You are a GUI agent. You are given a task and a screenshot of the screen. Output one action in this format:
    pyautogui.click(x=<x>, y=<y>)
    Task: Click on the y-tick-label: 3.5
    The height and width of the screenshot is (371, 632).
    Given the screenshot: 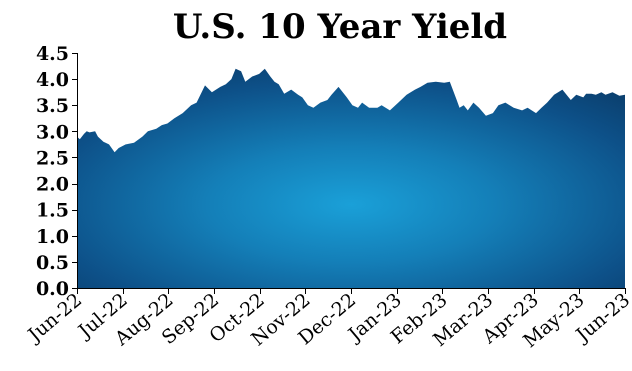 What is the action you would take?
    pyautogui.click(x=52, y=106)
    